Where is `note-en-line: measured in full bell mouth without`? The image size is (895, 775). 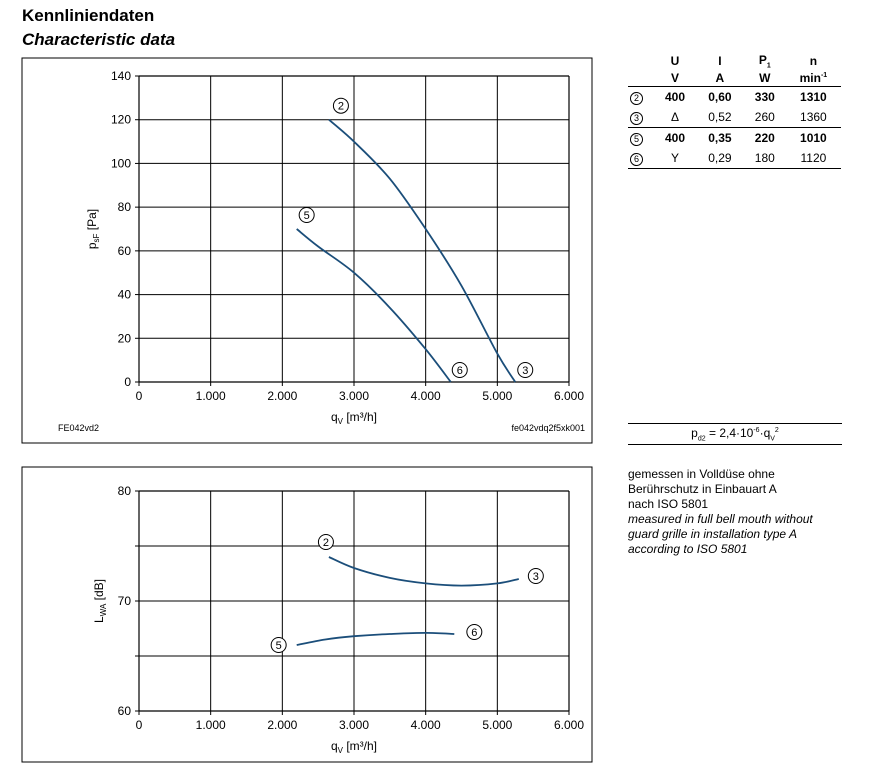 note-en-line: measured in full bell mouth without is located at coordinates (720, 519).